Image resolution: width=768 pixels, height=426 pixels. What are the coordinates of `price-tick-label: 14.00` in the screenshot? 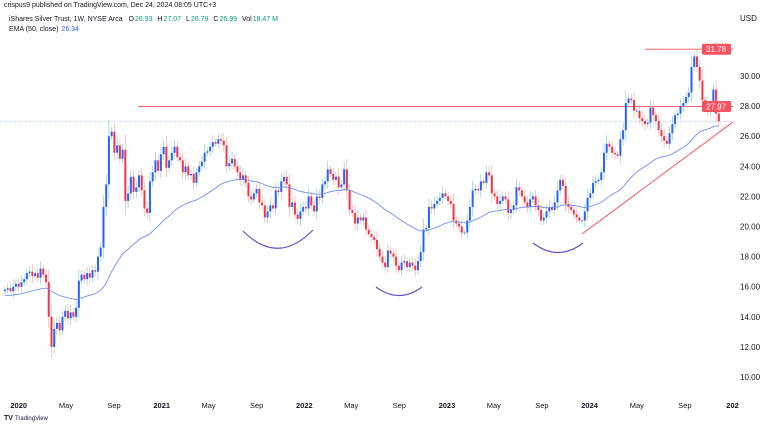 It's located at (750, 317).